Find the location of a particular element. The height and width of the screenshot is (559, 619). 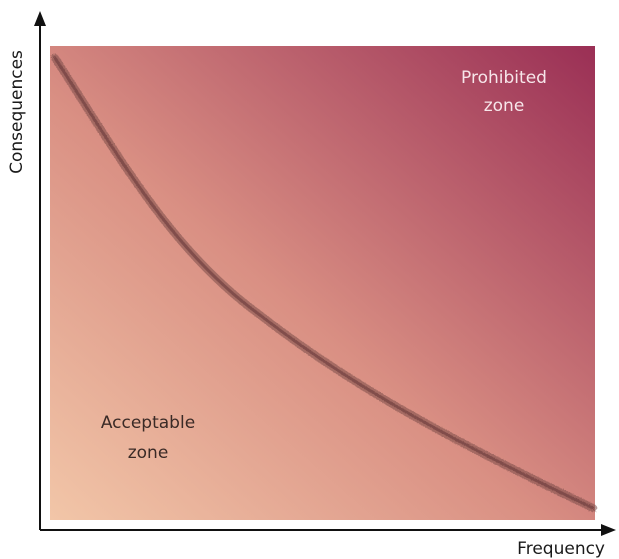

acceptable-zone-label: Acceptable zone is located at coordinates (148, 438).